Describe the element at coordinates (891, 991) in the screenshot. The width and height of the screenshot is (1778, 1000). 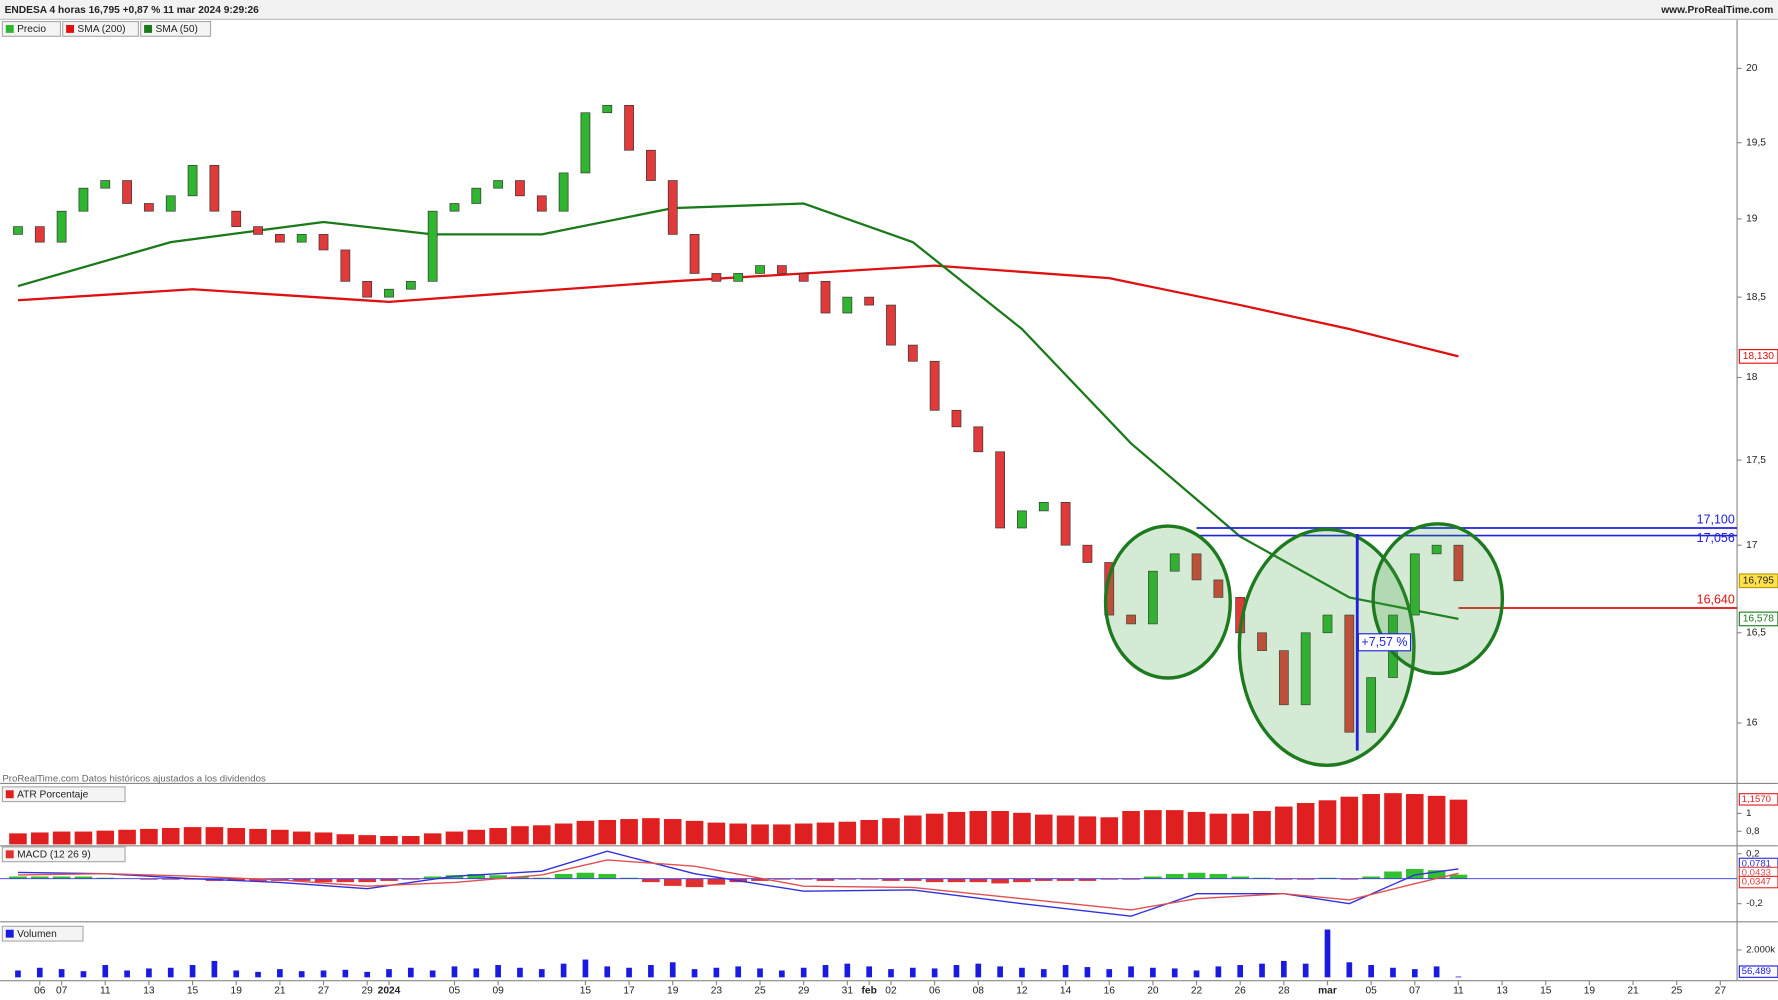
I see `x-tick-label: 02` at that location.